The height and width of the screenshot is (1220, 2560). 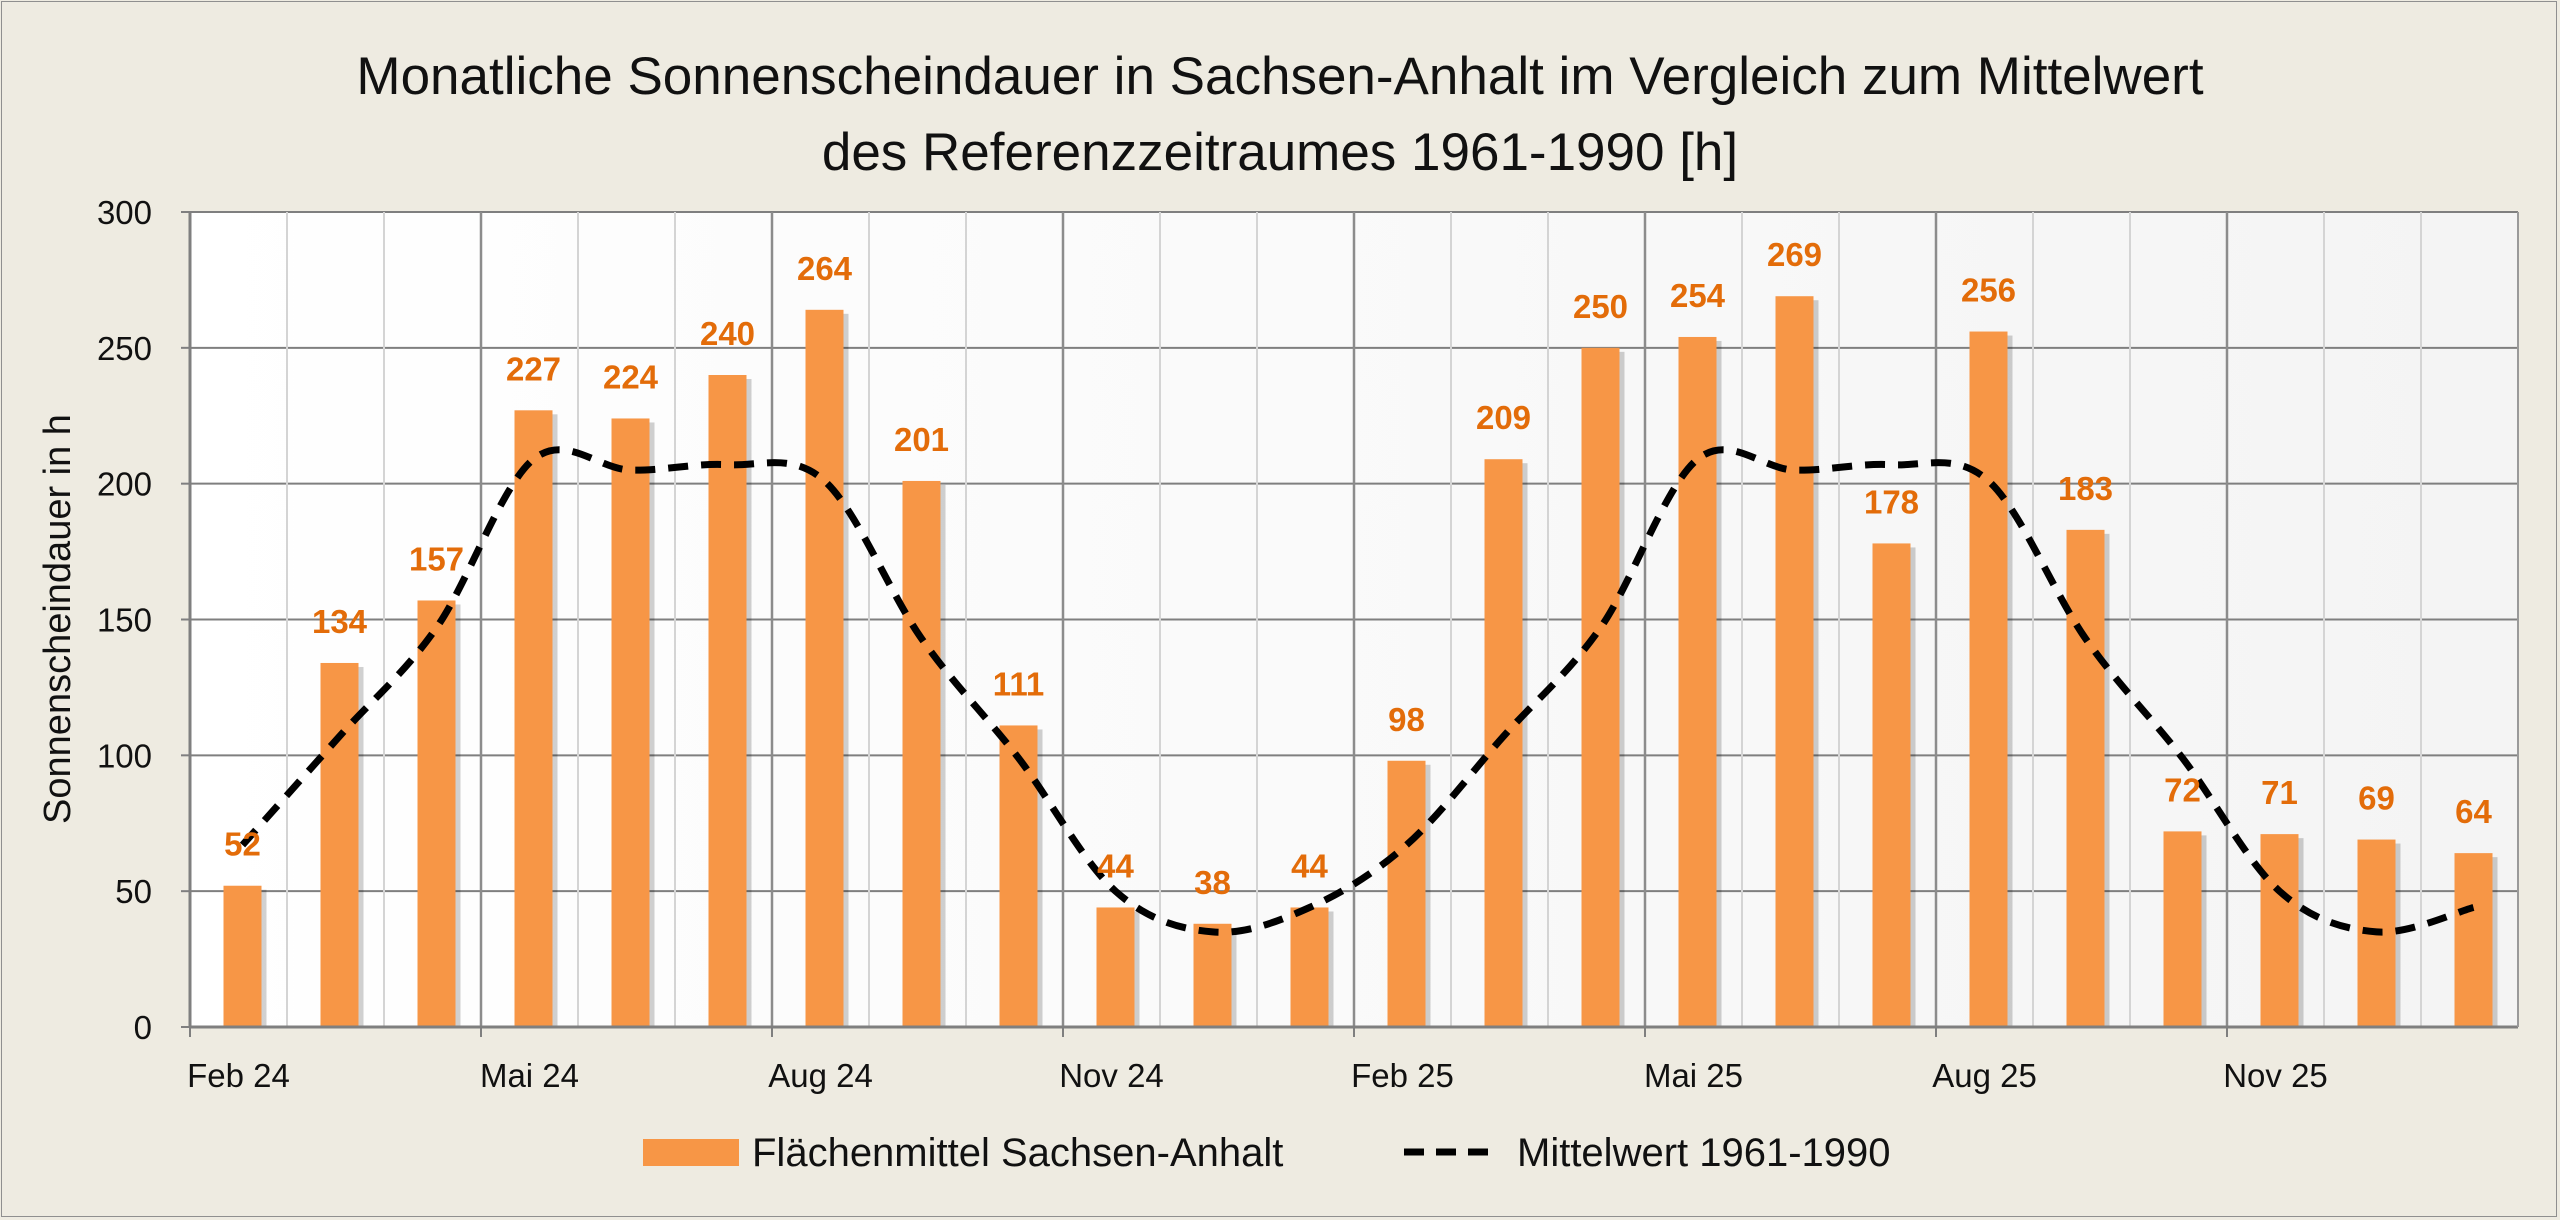 What do you see at coordinates (124, 484) in the screenshot?
I see `y-tick-label: 200` at bounding box center [124, 484].